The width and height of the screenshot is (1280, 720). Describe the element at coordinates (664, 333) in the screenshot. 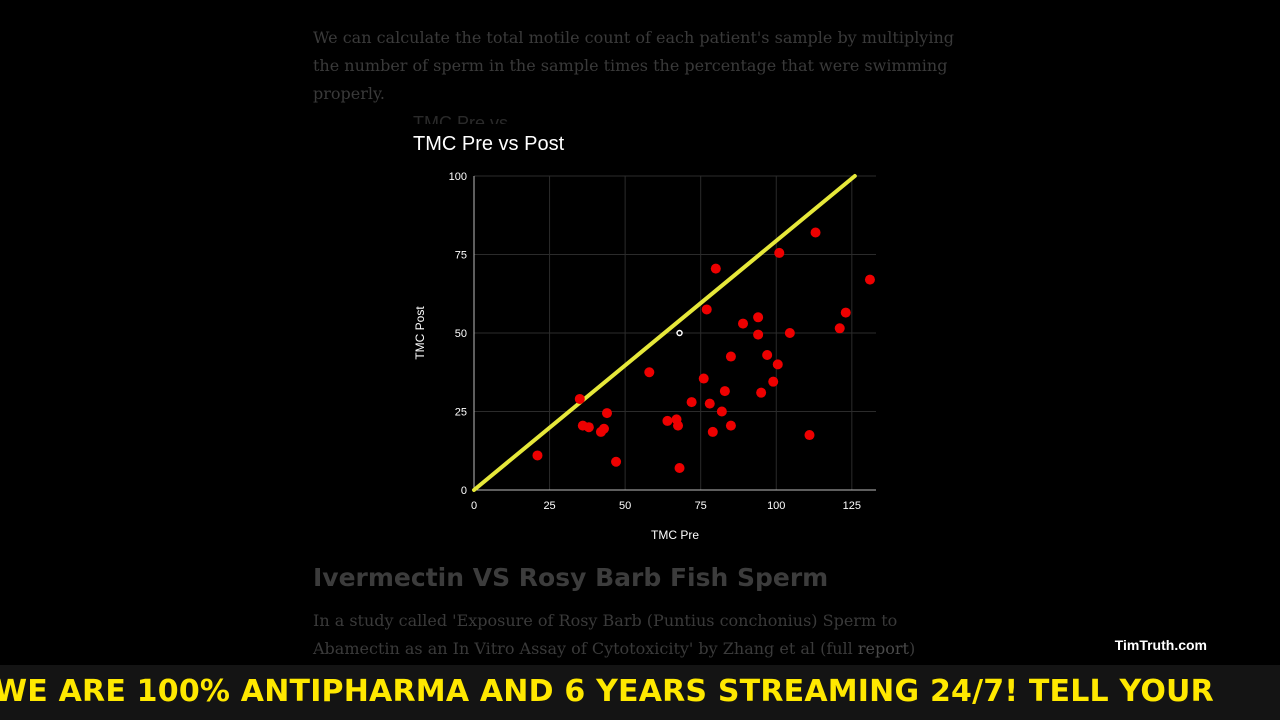

I see `reference-line-y-equals-x` at that location.